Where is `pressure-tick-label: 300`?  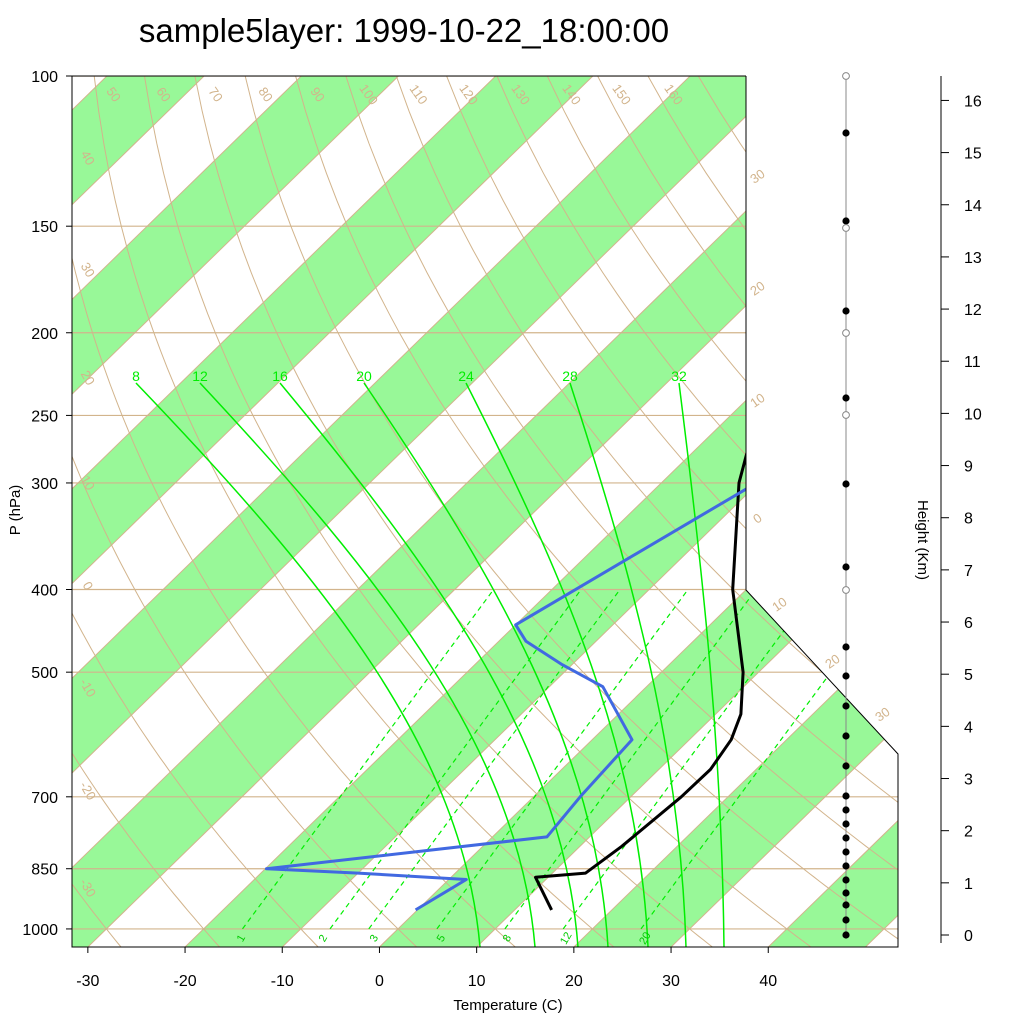
pressure-tick-label: 300 is located at coordinates (44, 484).